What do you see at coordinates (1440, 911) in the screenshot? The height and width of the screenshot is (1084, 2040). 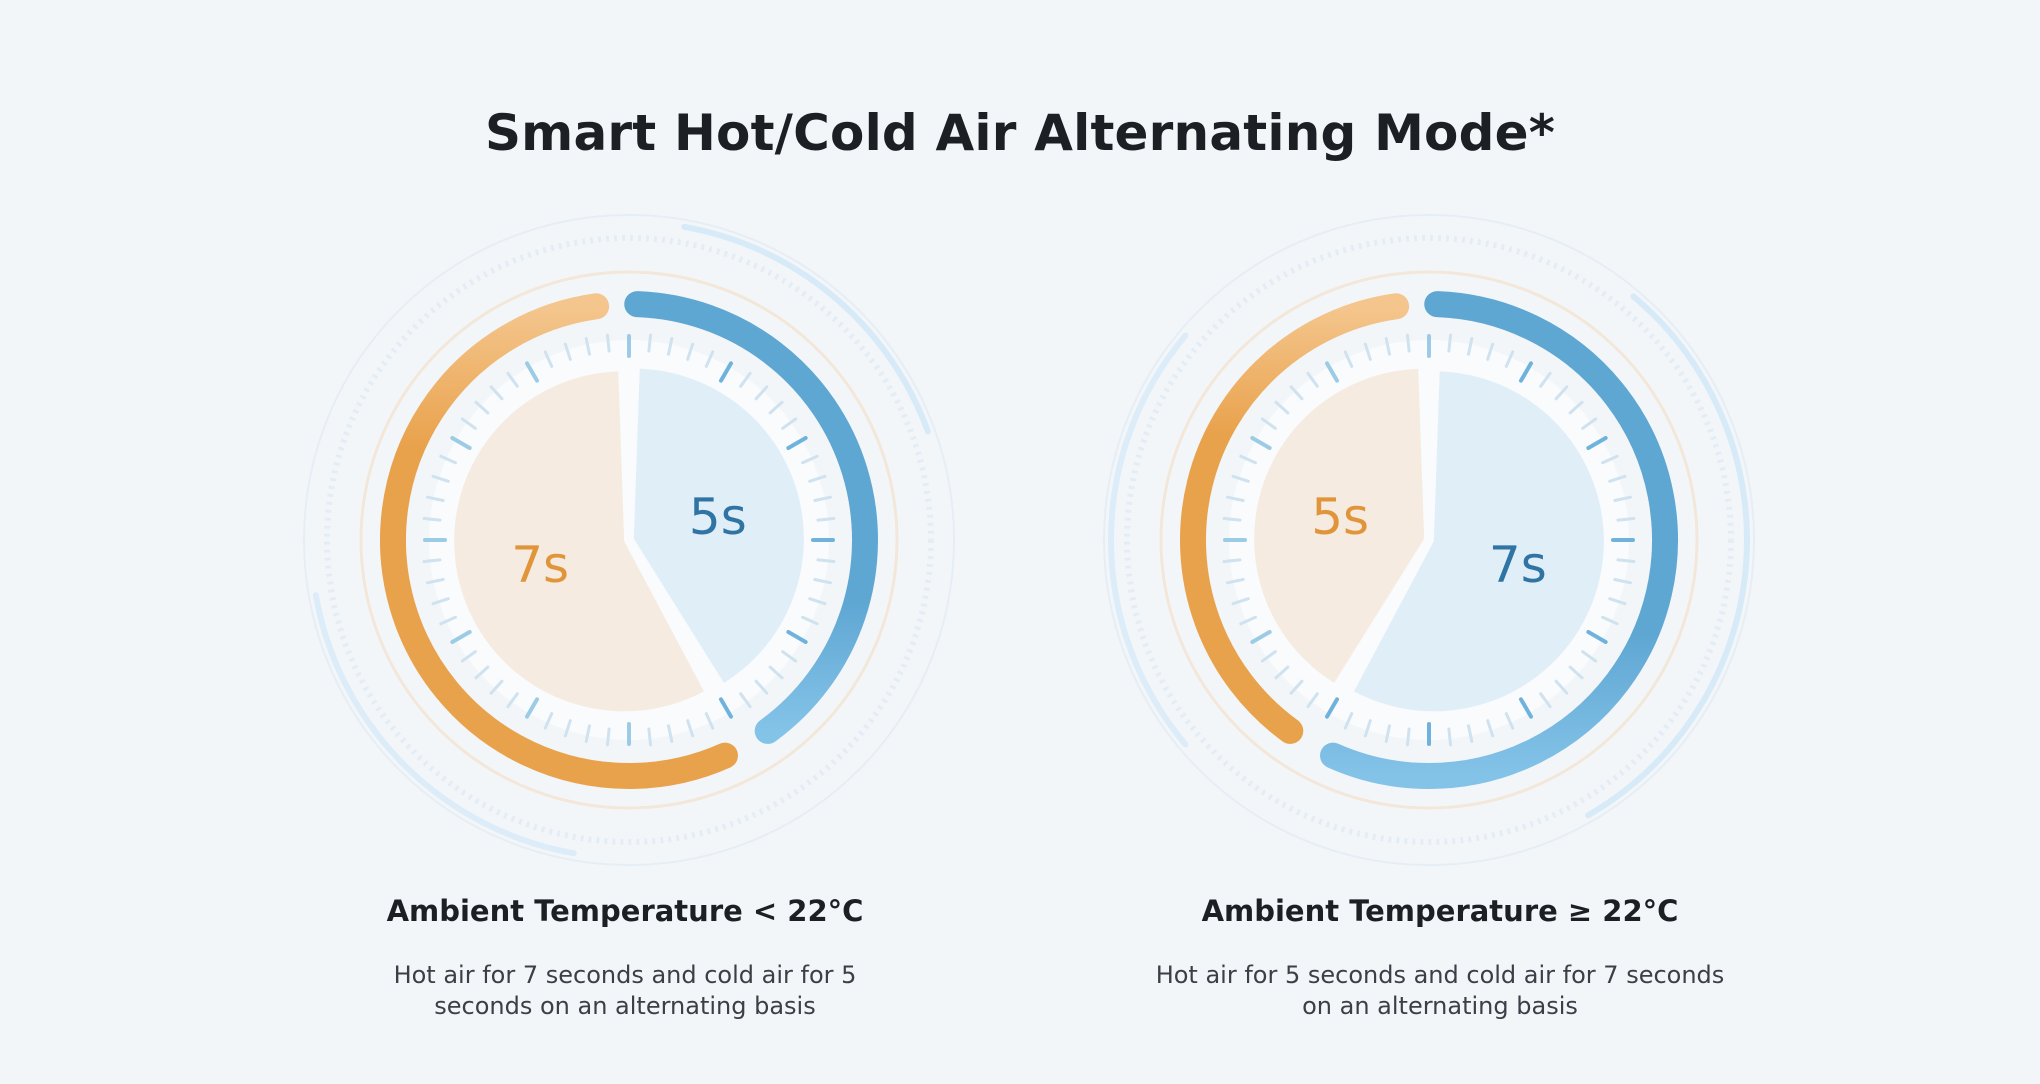 I see `panel-heading-at-or-above-22: Ambient Temperature ≥ 22°C` at bounding box center [1440, 911].